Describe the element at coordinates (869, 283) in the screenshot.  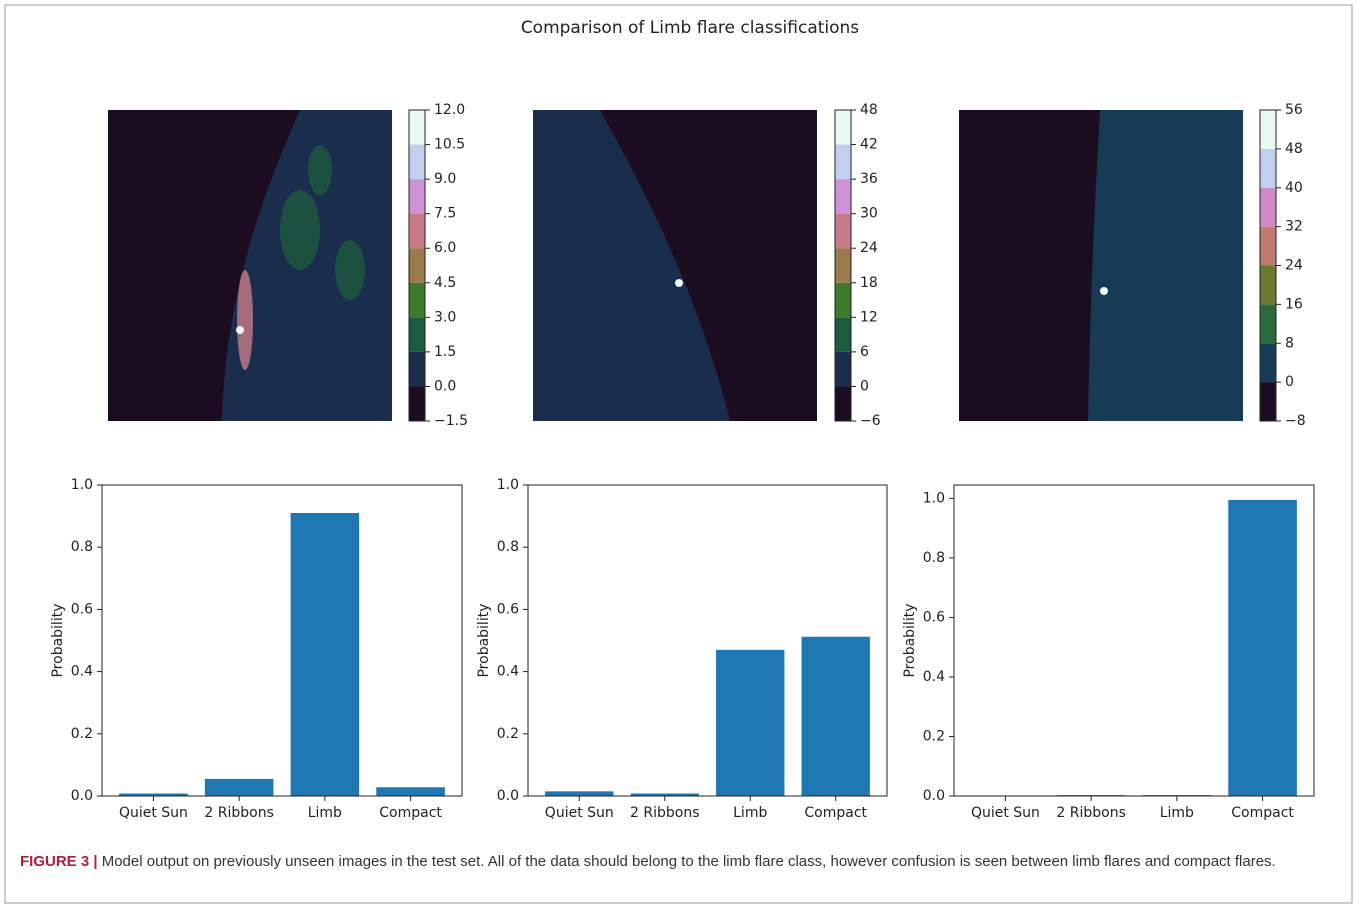
I see `colorbar-tick-label: 18` at that location.